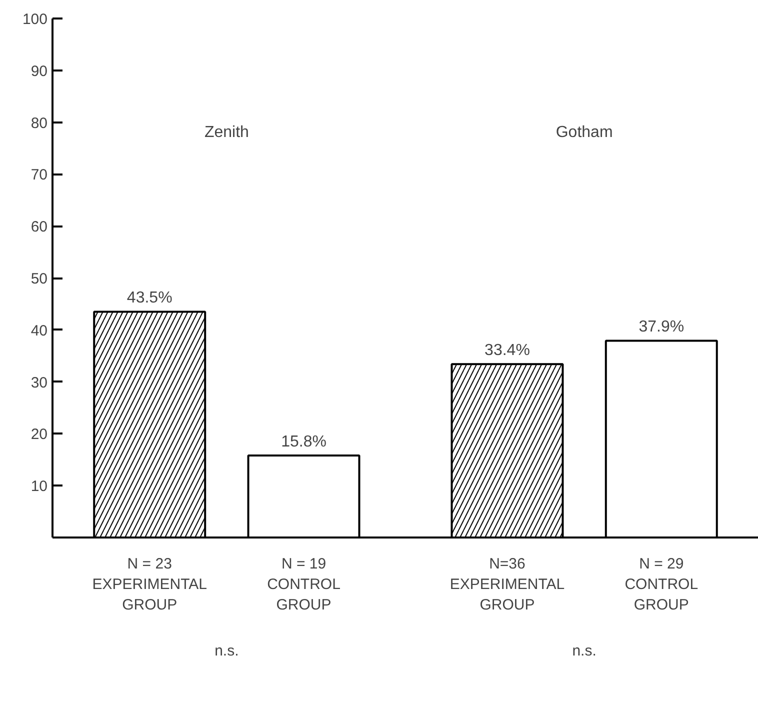 Image resolution: width=758 pixels, height=702 pixels. Describe the element at coordinates (303, 585) in the screenshot. I see `x-tick-label: N = 19 CONTROL GROUP` at that location.